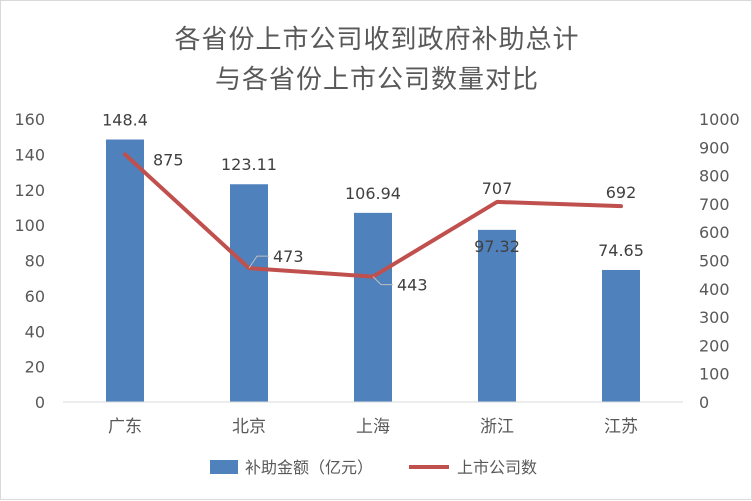  What do you see at coordinates (35, 296) in the screenshot?
I see `y-left-tick-label: 60` at bounding box center [35, 296].